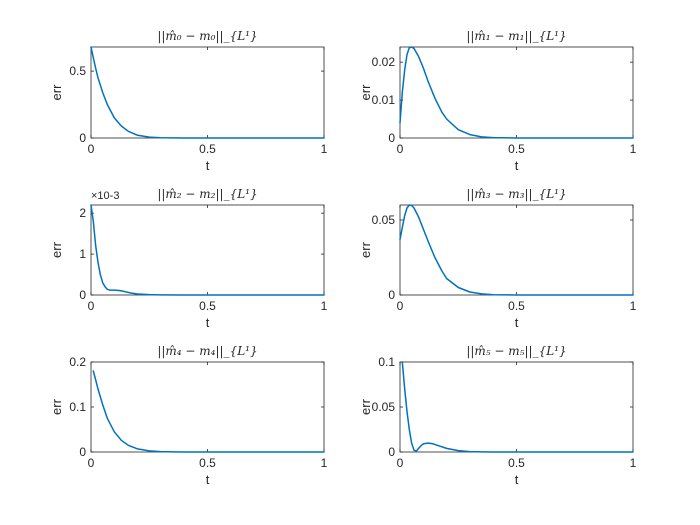  I want to click on y-tick-label: 0.2, so click(77, 362).